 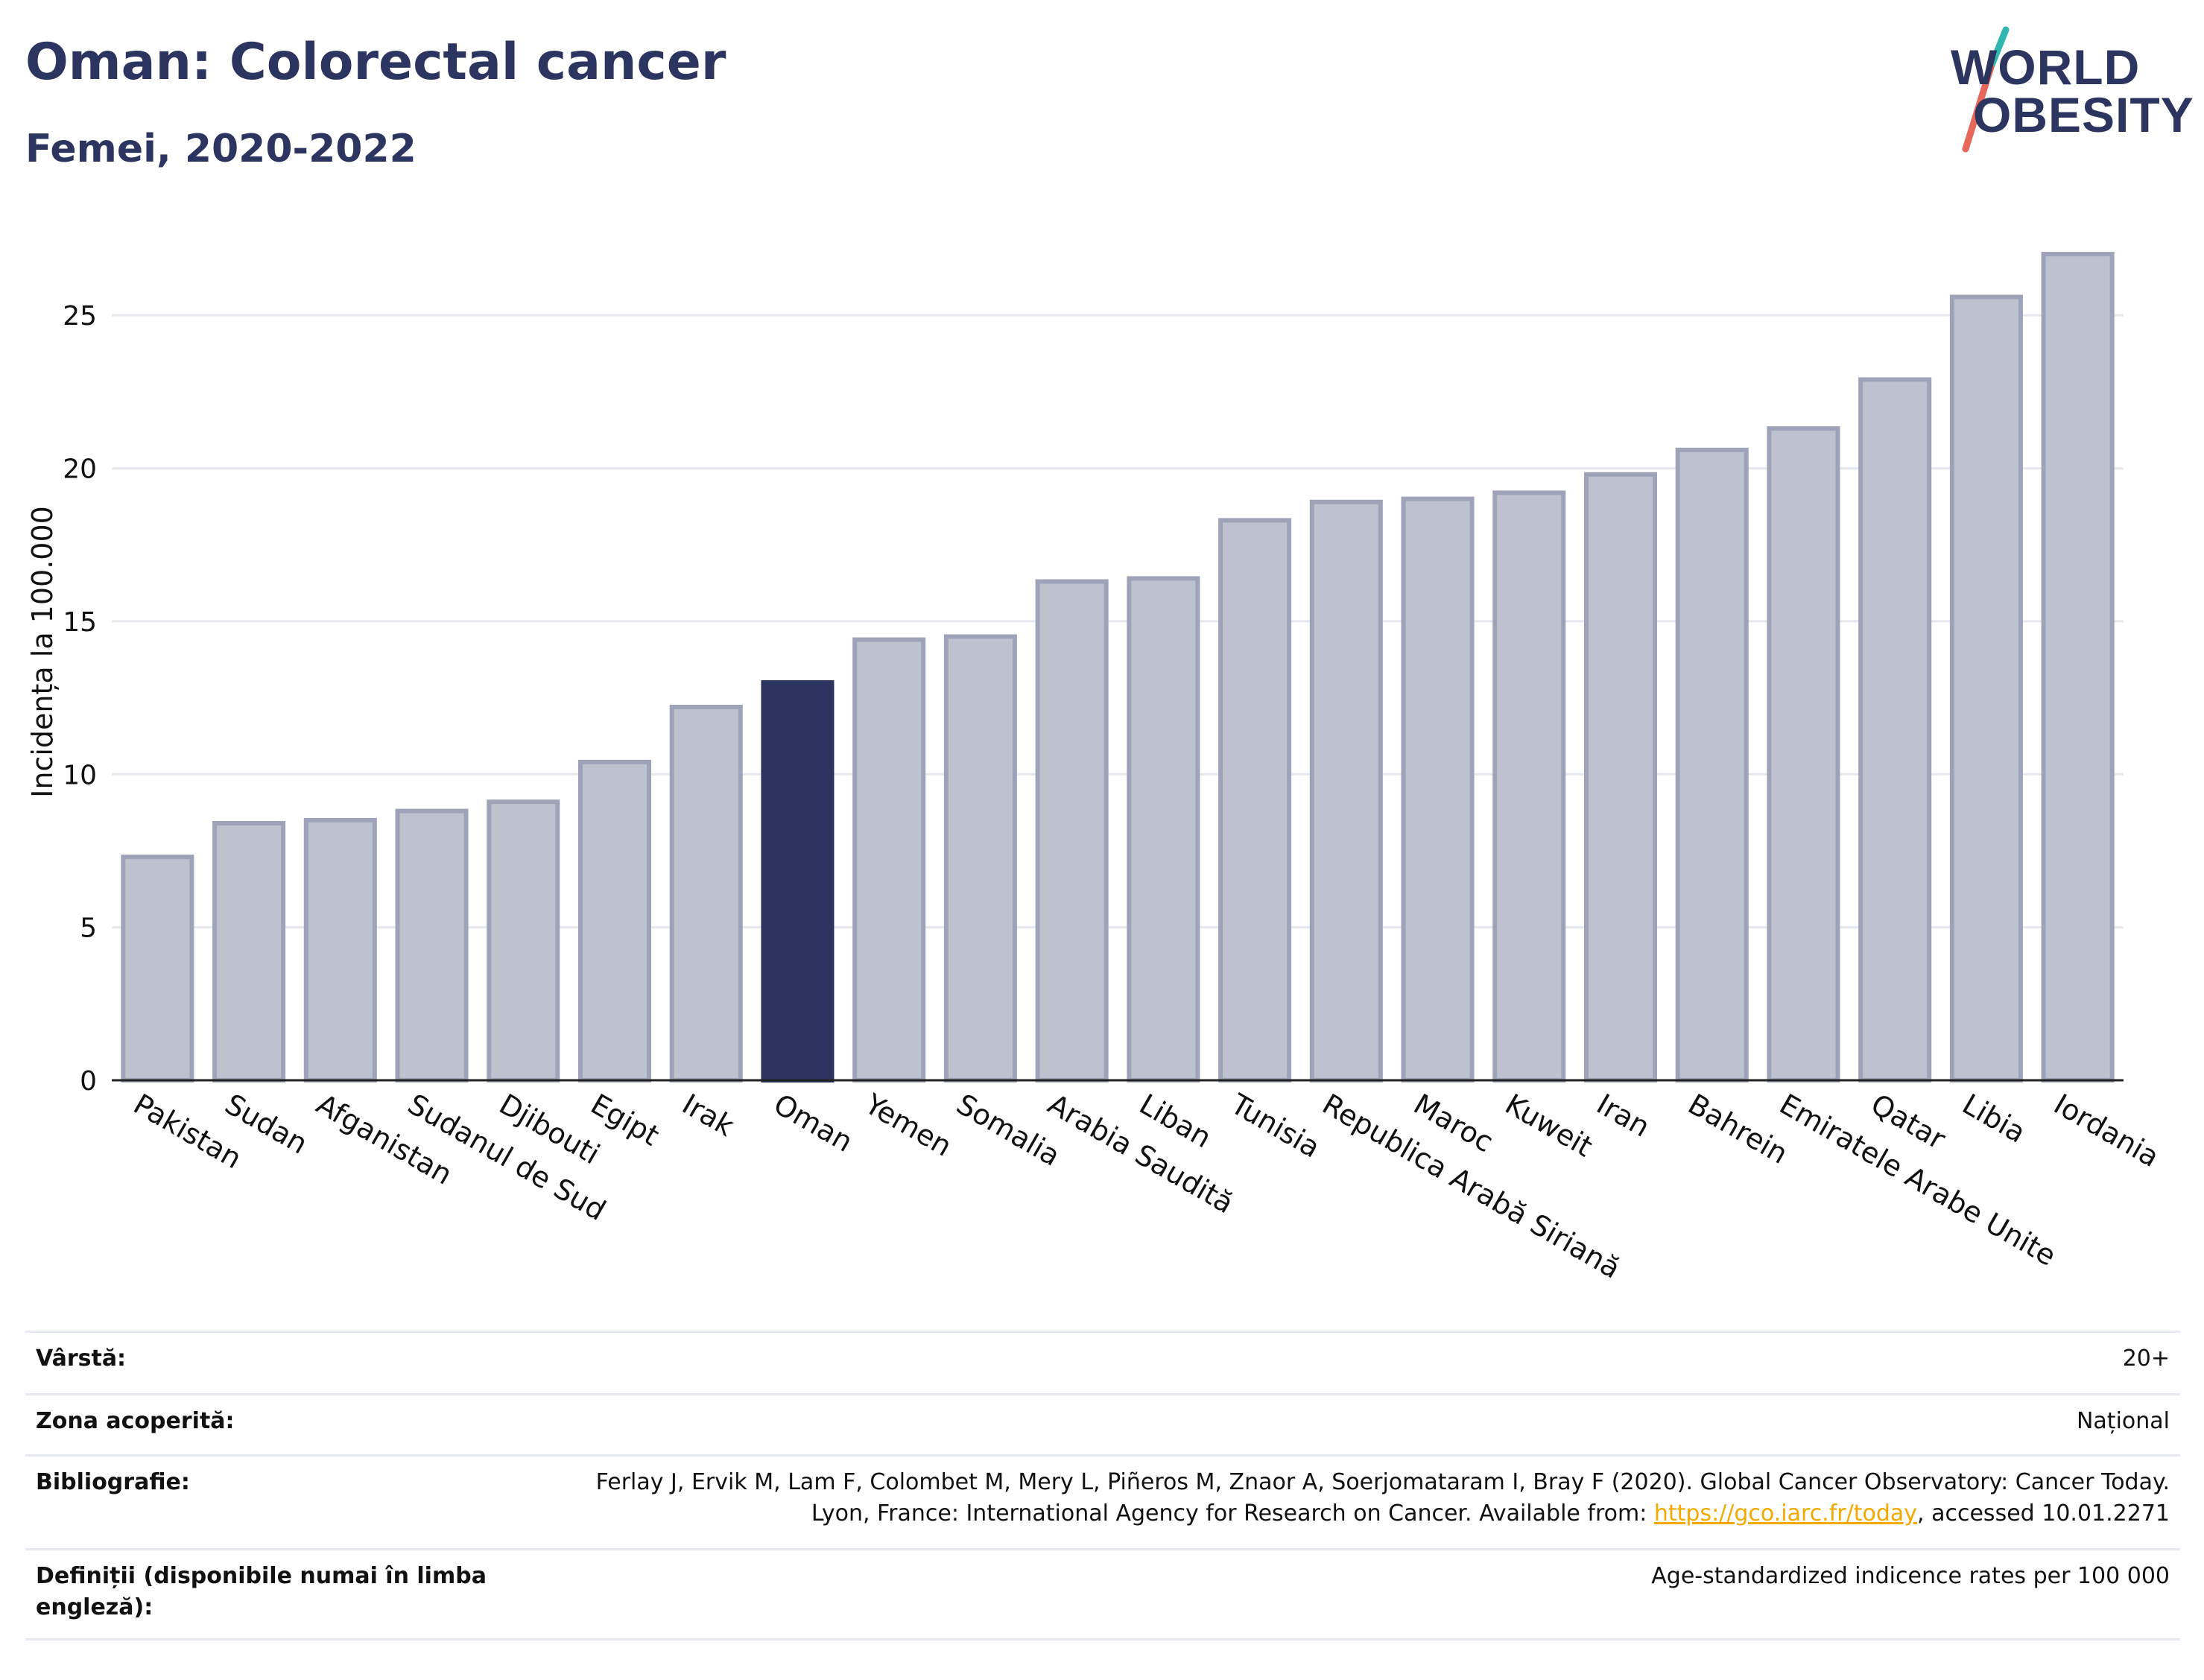 I want to click on bar-libia, so click(x=1986, y=688).